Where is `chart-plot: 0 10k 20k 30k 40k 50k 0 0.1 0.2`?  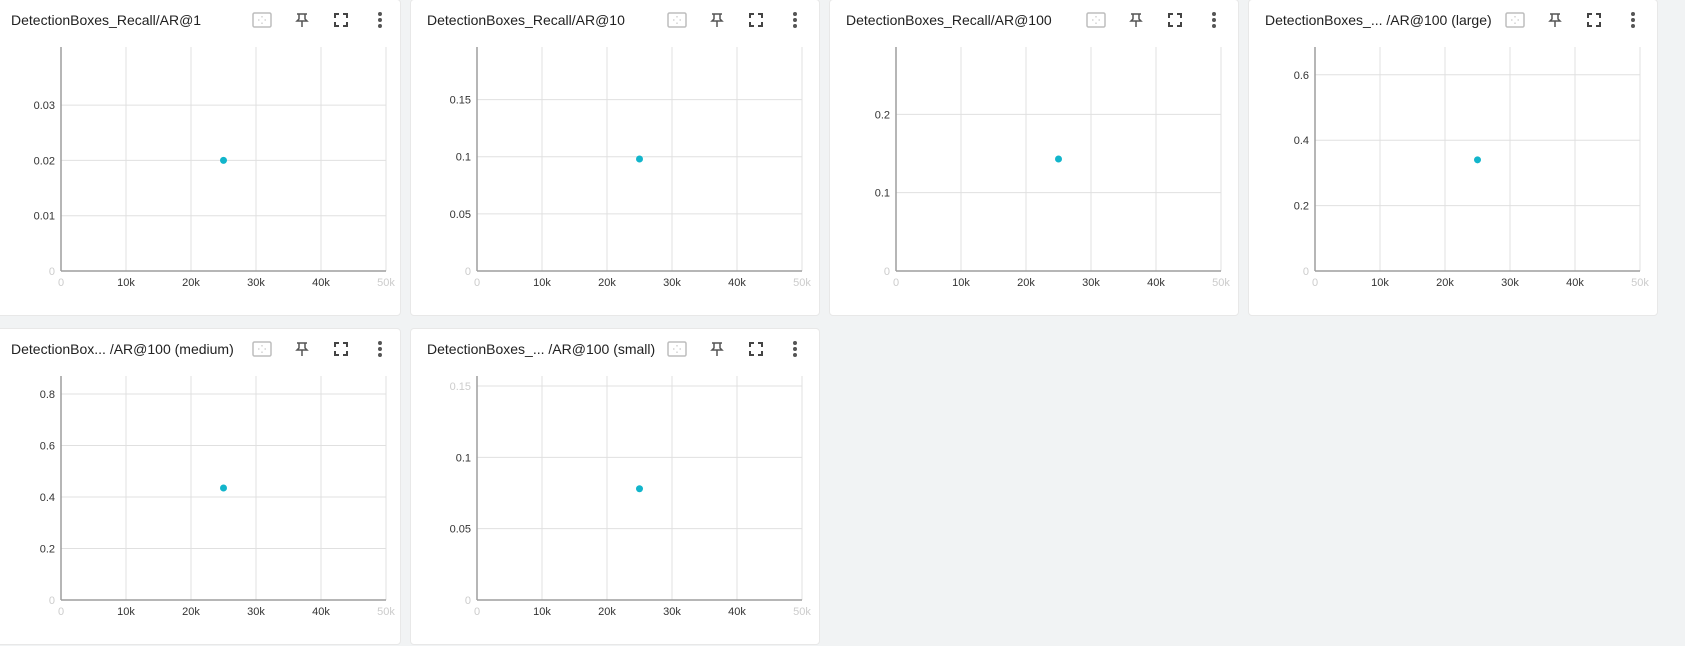
chart-plot: 0 10k 20k 30k 40k 50k 0 0.1 0.2 is located at coordinates (1035, 158).